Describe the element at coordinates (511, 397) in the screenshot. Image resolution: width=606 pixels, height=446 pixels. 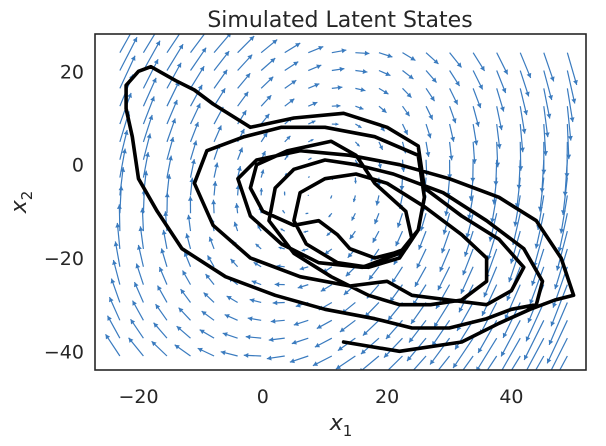
I see `x-tick-label: 40` at that location.